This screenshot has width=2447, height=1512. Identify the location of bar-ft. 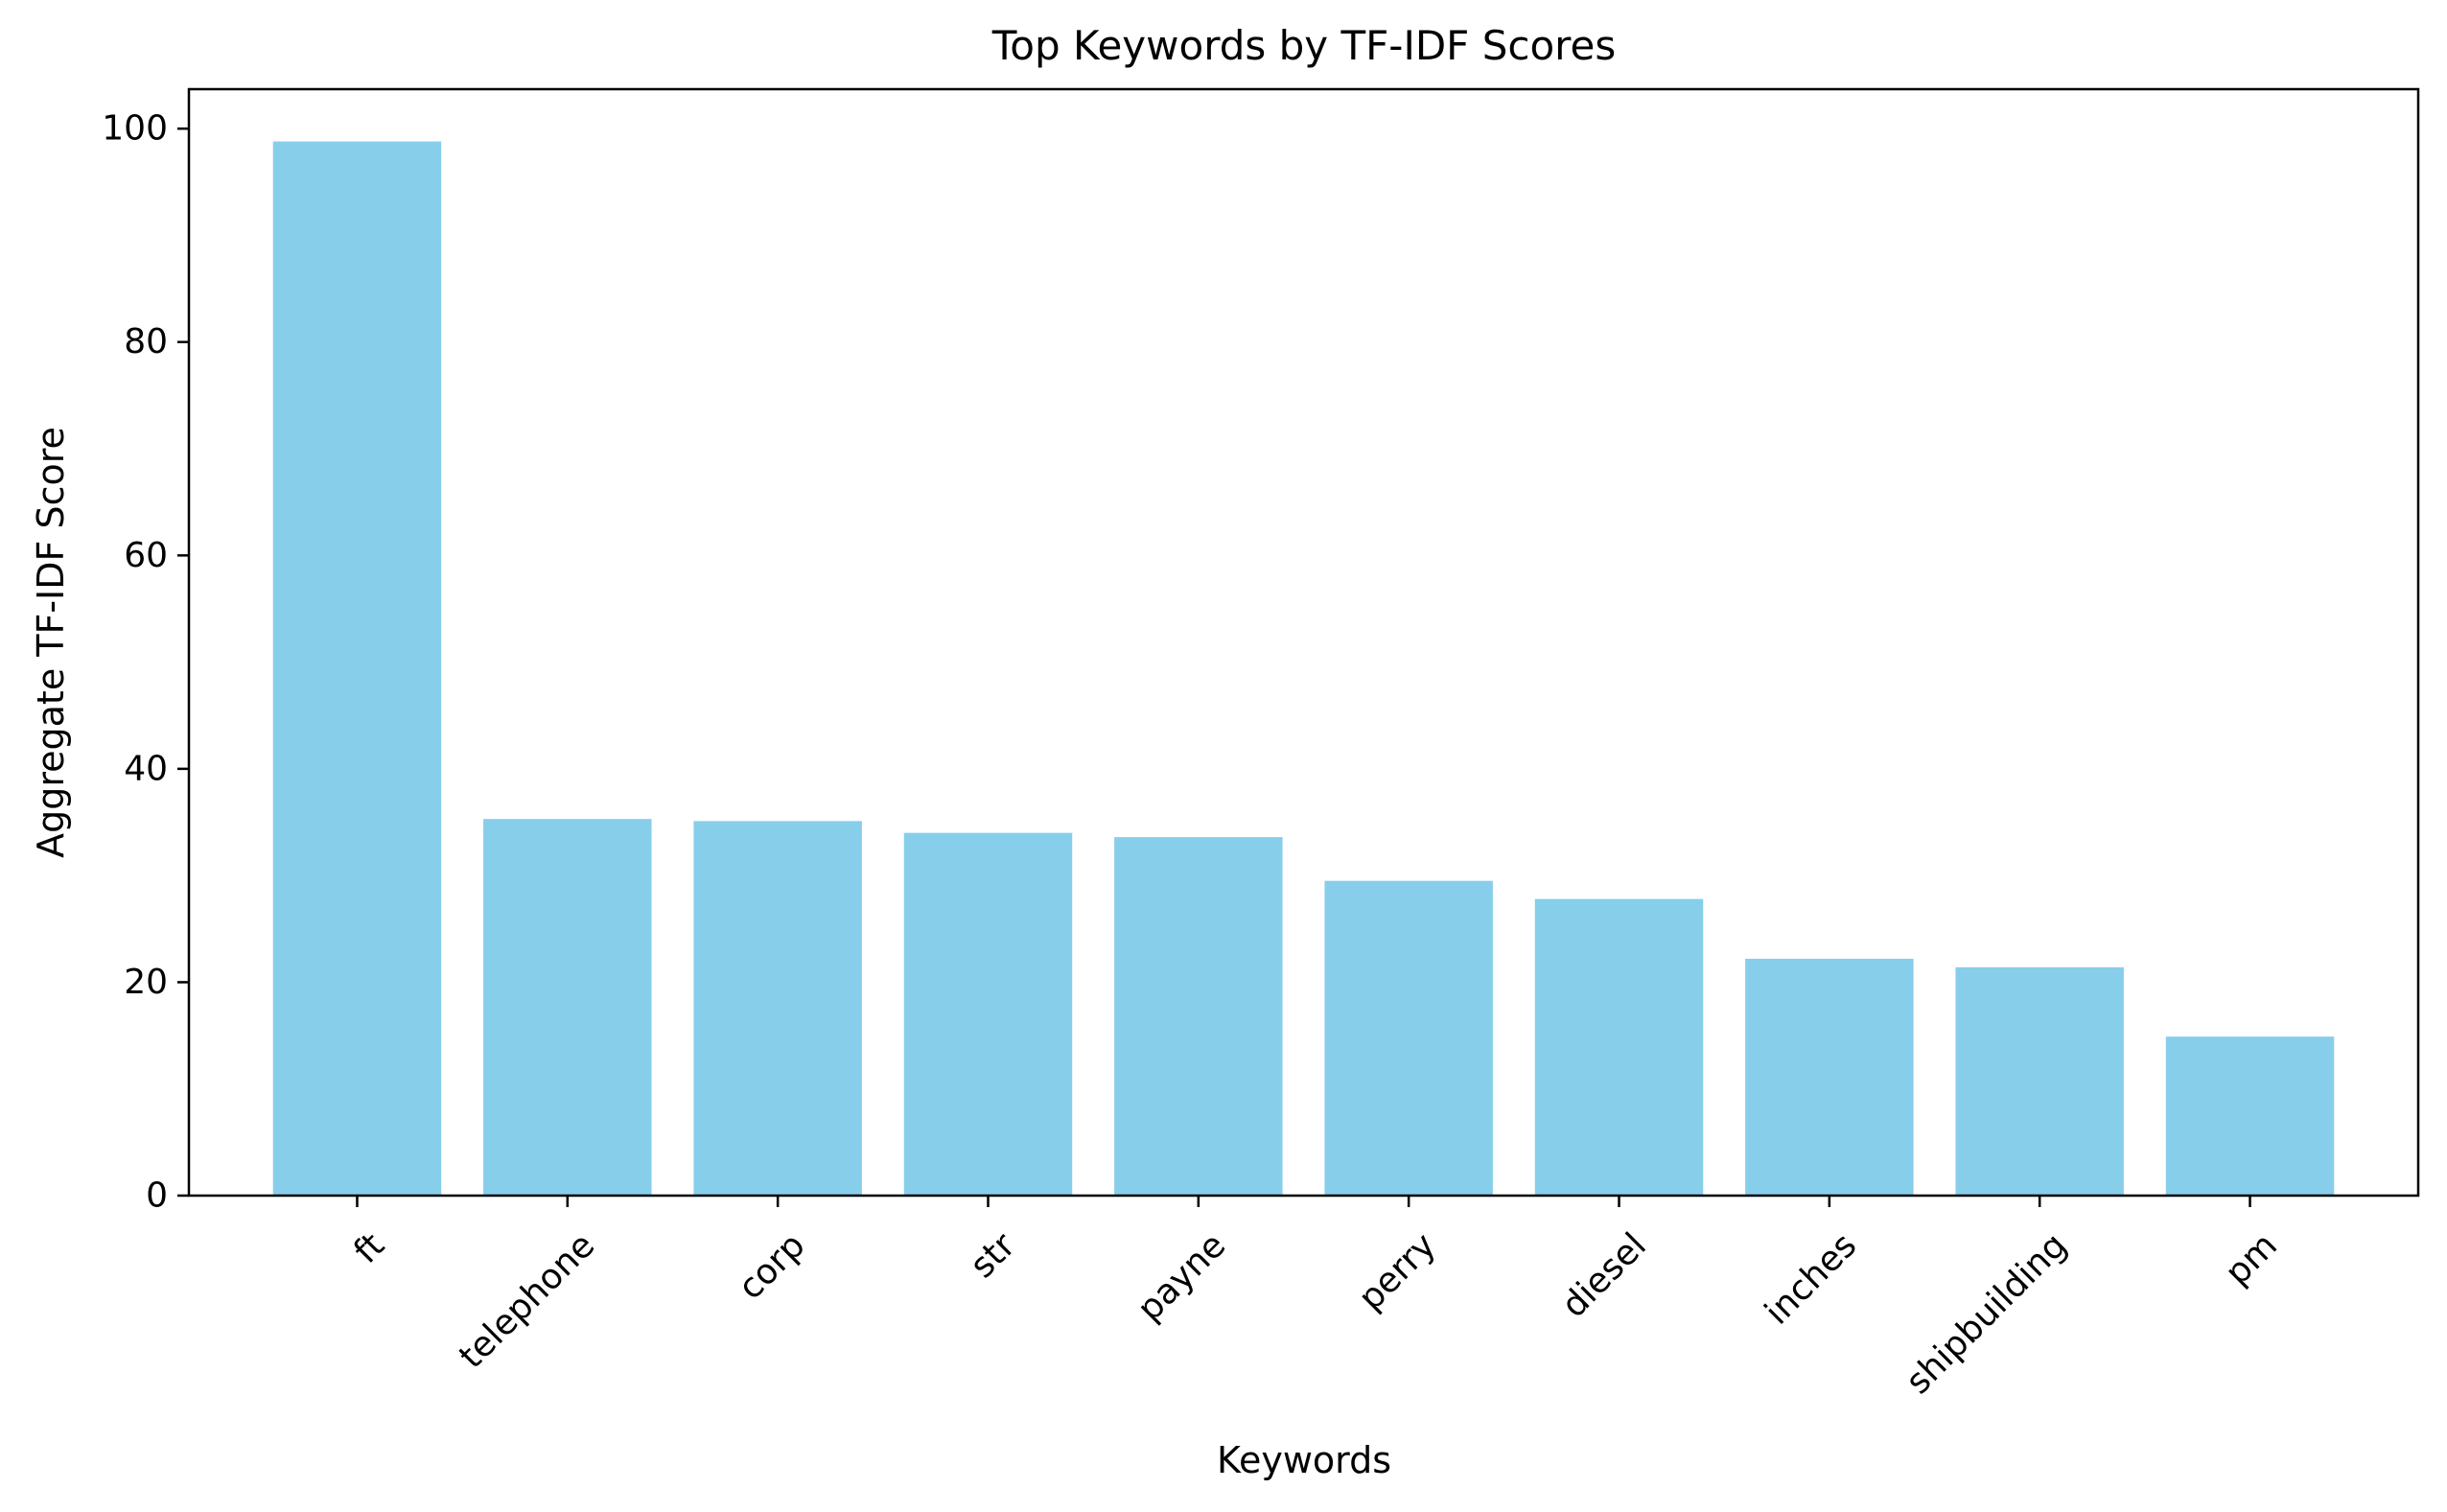
(357, 668).